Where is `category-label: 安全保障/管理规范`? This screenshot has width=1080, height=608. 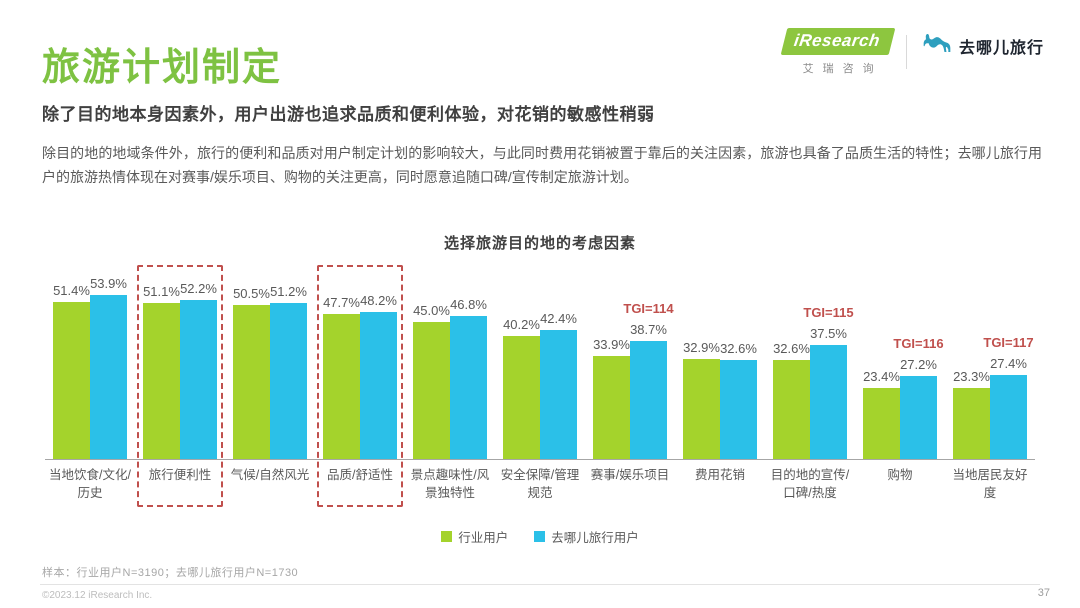
category-label: 安全保障/管理规范 is located at coordinates (540, 484).